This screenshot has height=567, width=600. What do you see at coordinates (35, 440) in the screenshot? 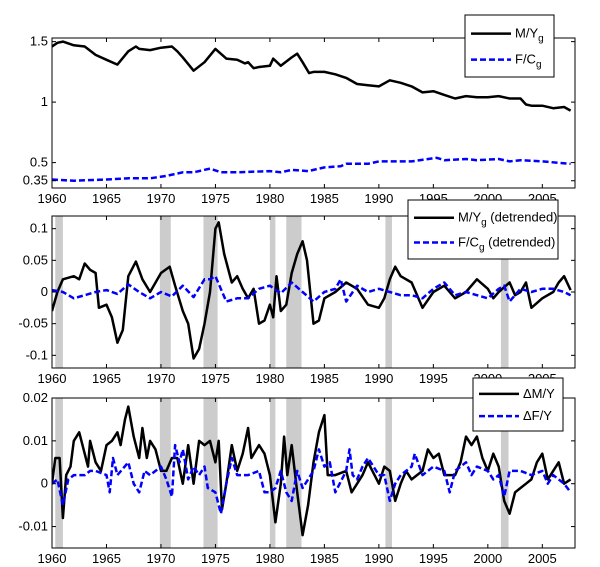
I see `y-tick-label: 0.01` at bounding box center [35, 440].